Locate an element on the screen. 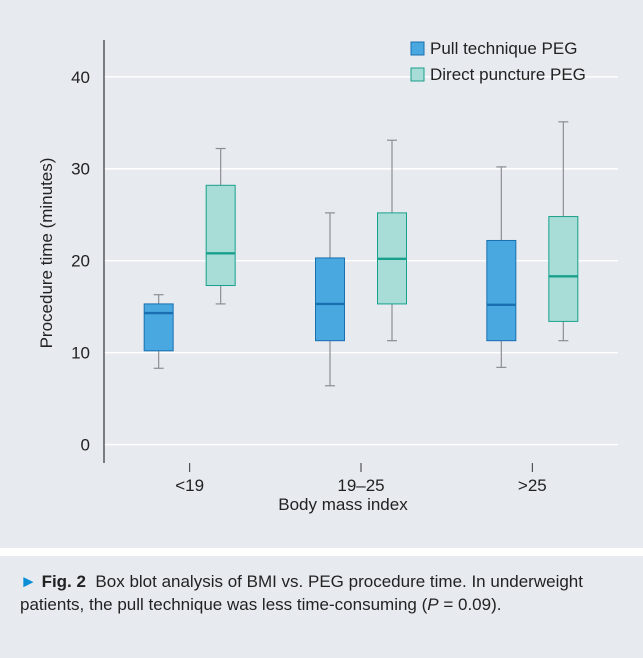 The height and width of the screenshot is (658, 643). x-tick-label: <19 is located at coordinates (189, 485).